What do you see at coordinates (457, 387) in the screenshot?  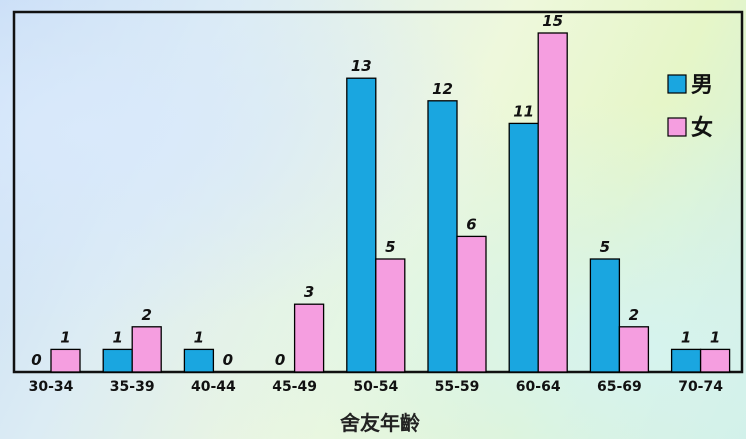 I see `x-tick-label: 55-59` at bounding box center [457, 387].